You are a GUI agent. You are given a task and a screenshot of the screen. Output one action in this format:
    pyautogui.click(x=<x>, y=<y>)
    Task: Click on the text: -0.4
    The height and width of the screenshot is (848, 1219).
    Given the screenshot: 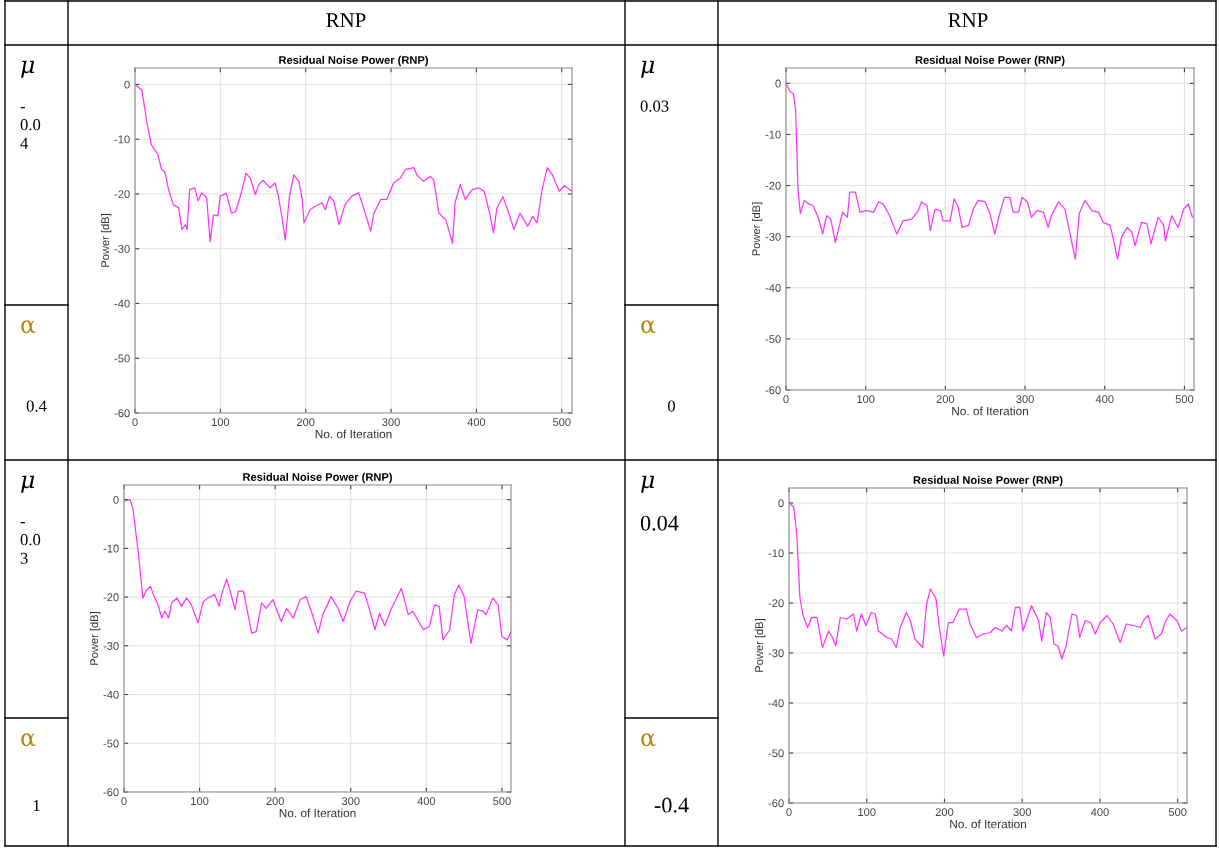 What is the action you would take?
    pyautogui.click(x=671, y=805)
    